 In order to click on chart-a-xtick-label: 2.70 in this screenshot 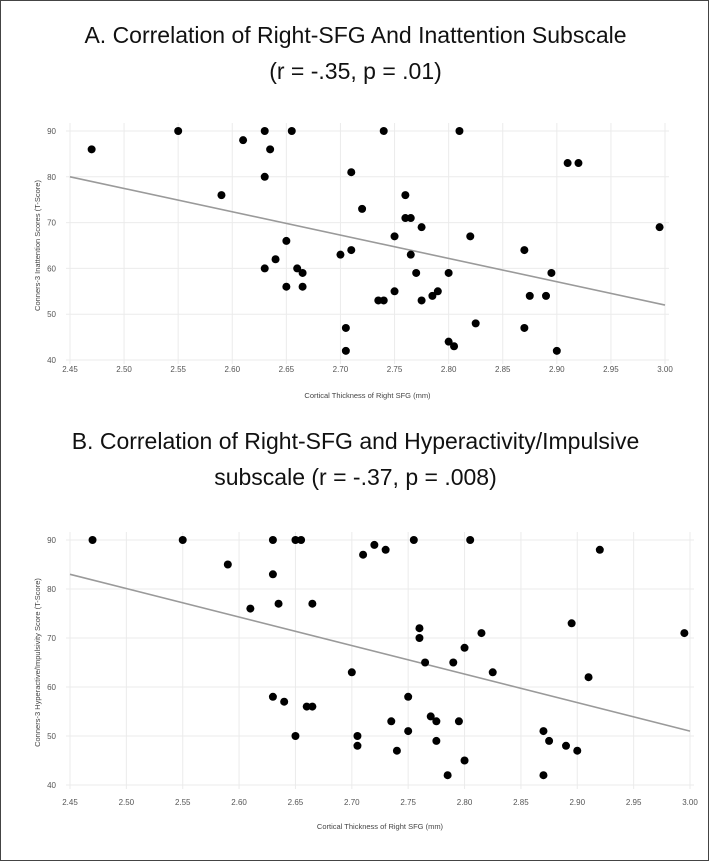, I will do `click(341, 369)`.